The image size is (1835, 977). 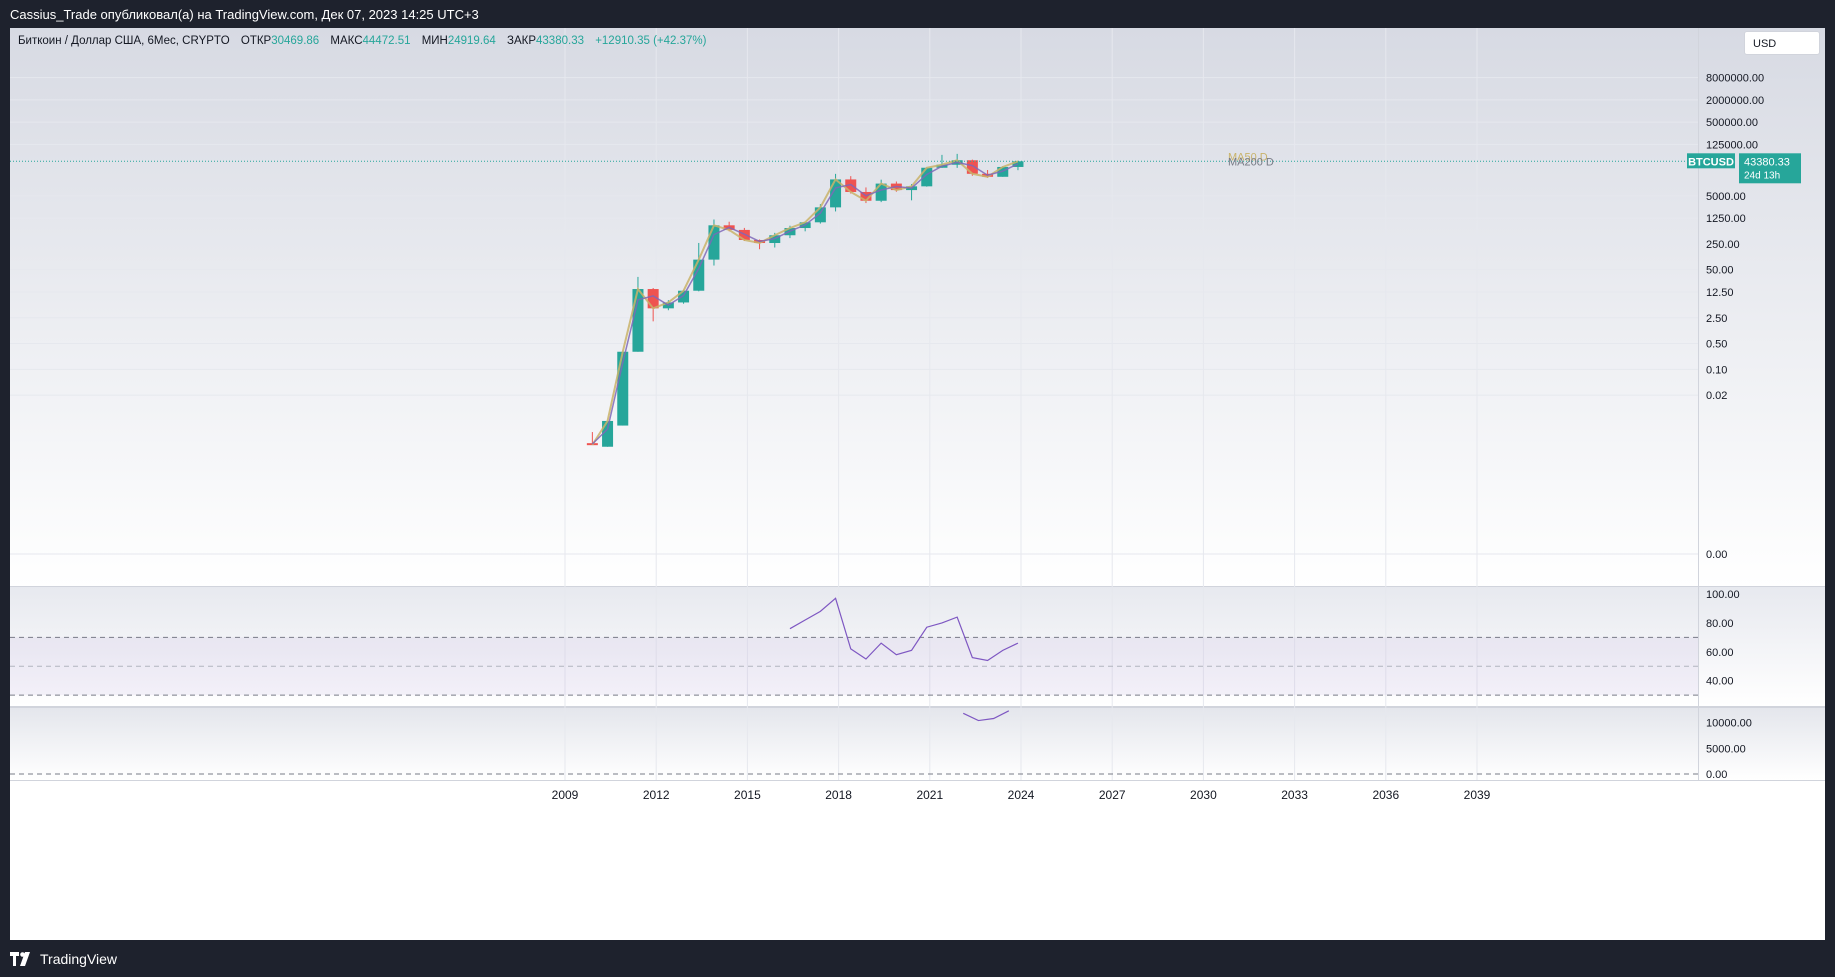 I want to click on open-label: ОТКР, so click(x=256, y=41).